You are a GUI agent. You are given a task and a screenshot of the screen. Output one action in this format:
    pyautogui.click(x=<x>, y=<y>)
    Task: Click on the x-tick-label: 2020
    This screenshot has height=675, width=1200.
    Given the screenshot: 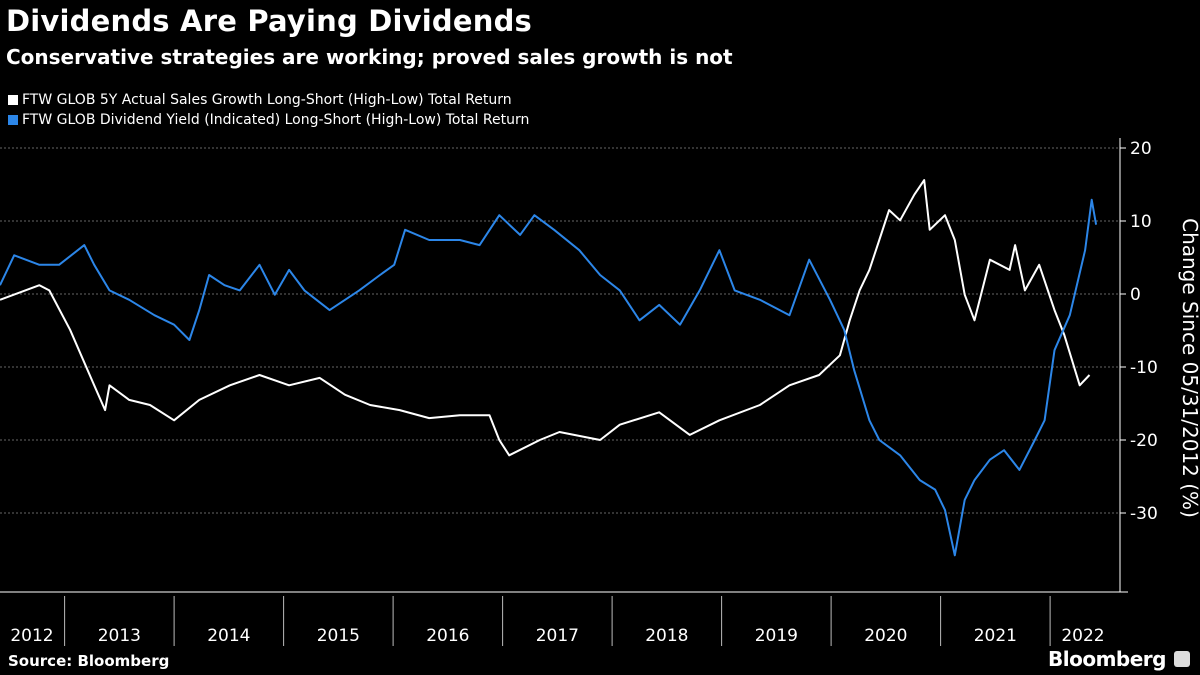 What is the action you would take?
    pyautogui.click(x=885, y=636)
    